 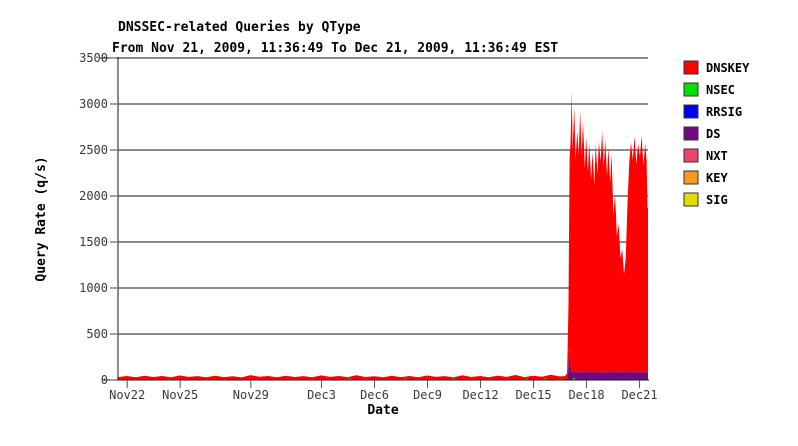 I want to click on legend-swatch-nxt, so click(x=691, y=155).